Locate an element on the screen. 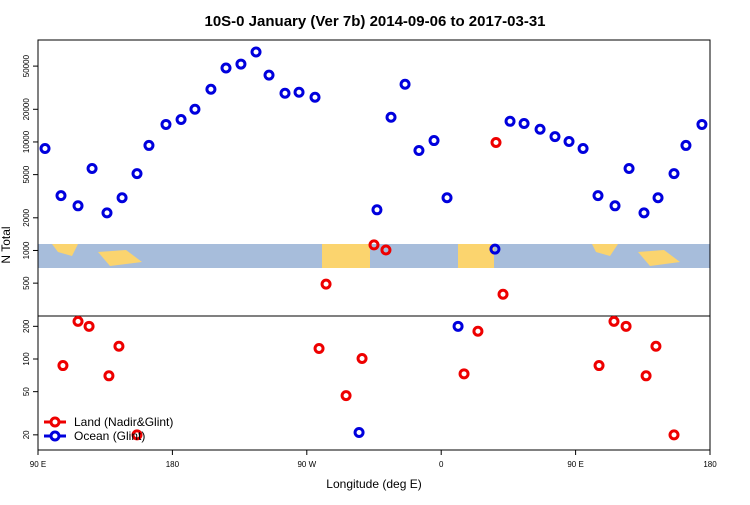 This screenshot has width=750, height=505. y-axis-label: N Total is located at coordinates (6, 244).